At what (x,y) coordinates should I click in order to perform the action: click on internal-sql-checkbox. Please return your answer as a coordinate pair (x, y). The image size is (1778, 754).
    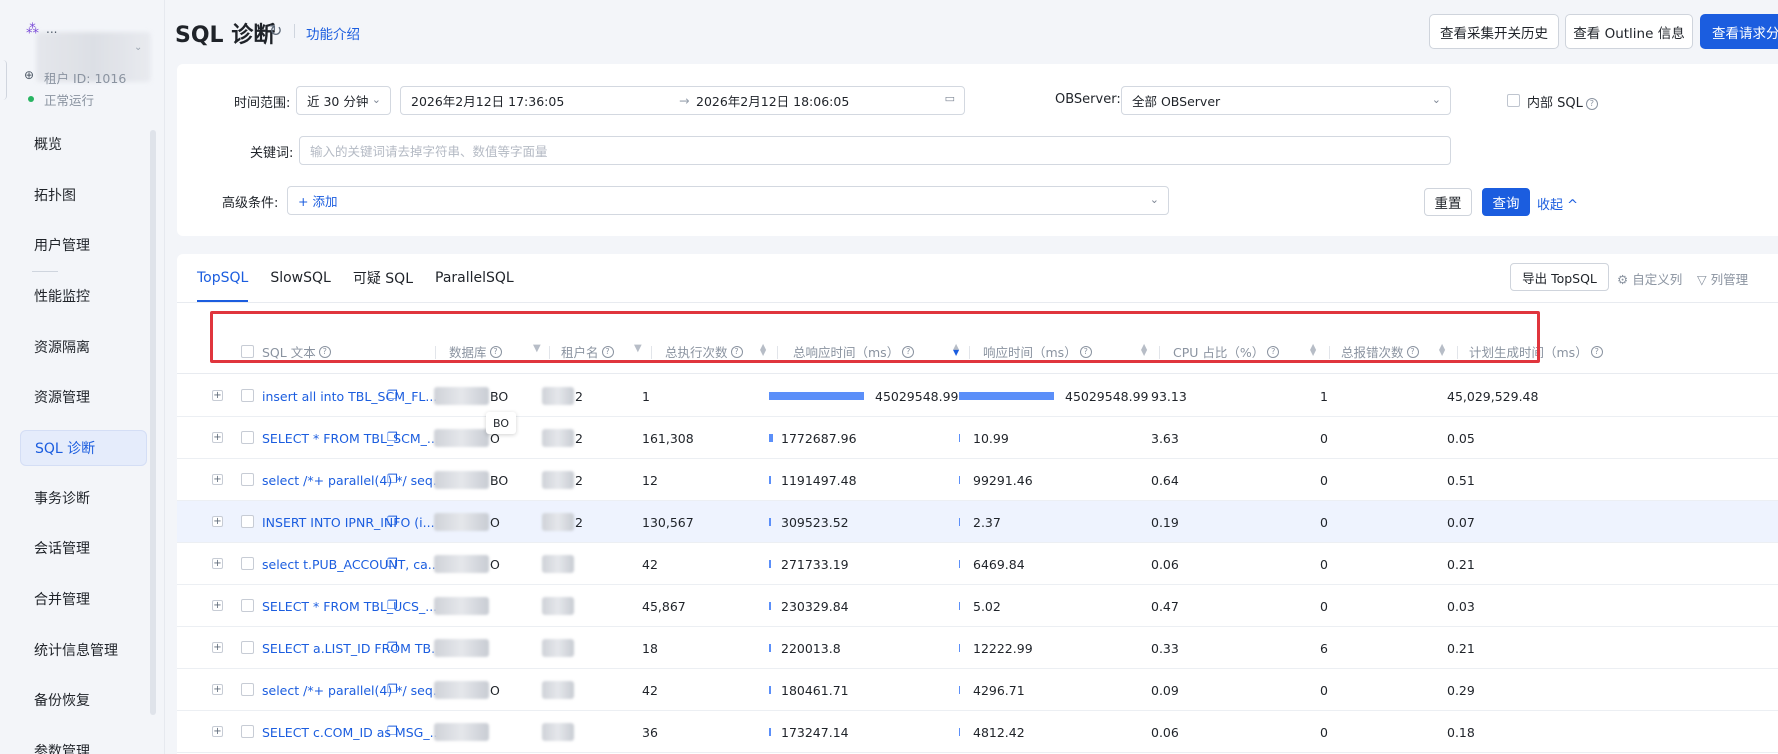
    Looking at the image, I should click on (1513, 100).